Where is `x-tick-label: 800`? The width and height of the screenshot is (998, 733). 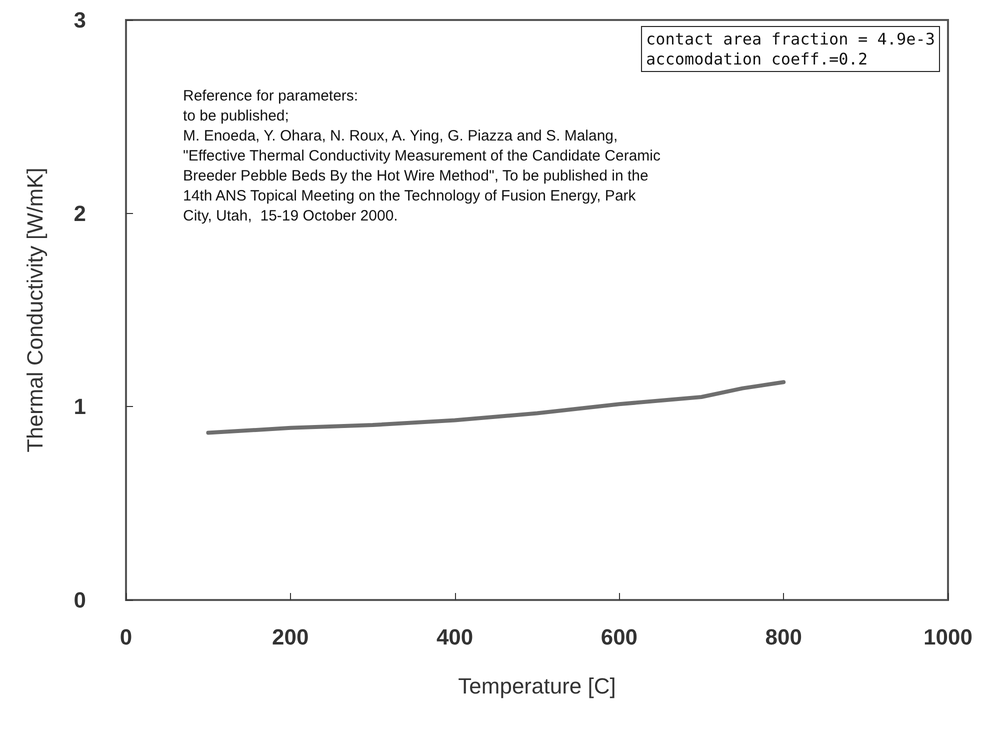
x-tick-label: 800 is located at coordinates (783, 637).